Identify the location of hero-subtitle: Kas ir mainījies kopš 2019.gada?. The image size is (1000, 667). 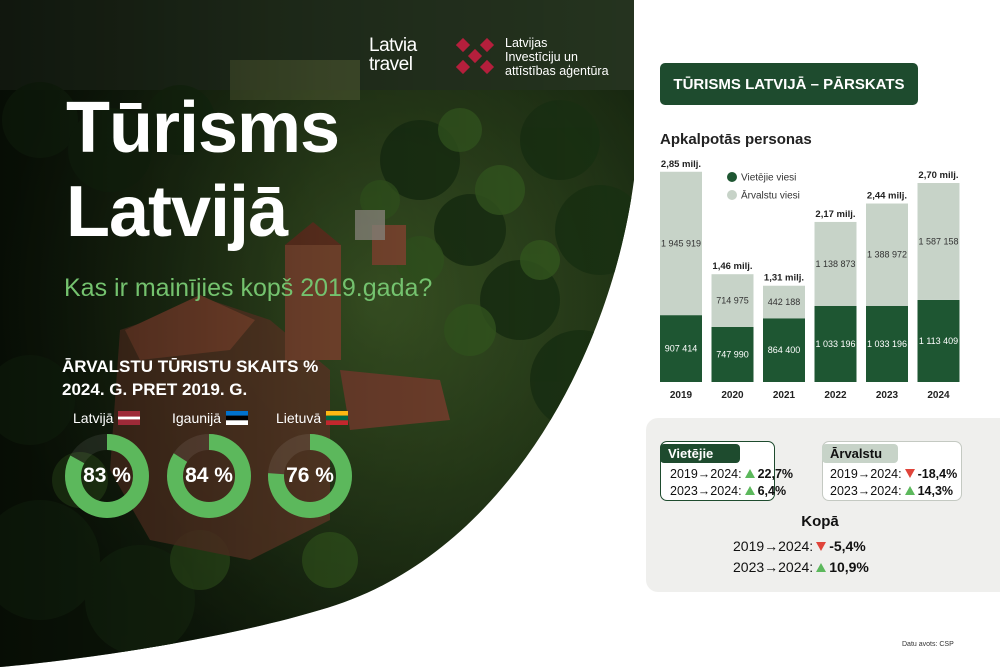
(248, 288).